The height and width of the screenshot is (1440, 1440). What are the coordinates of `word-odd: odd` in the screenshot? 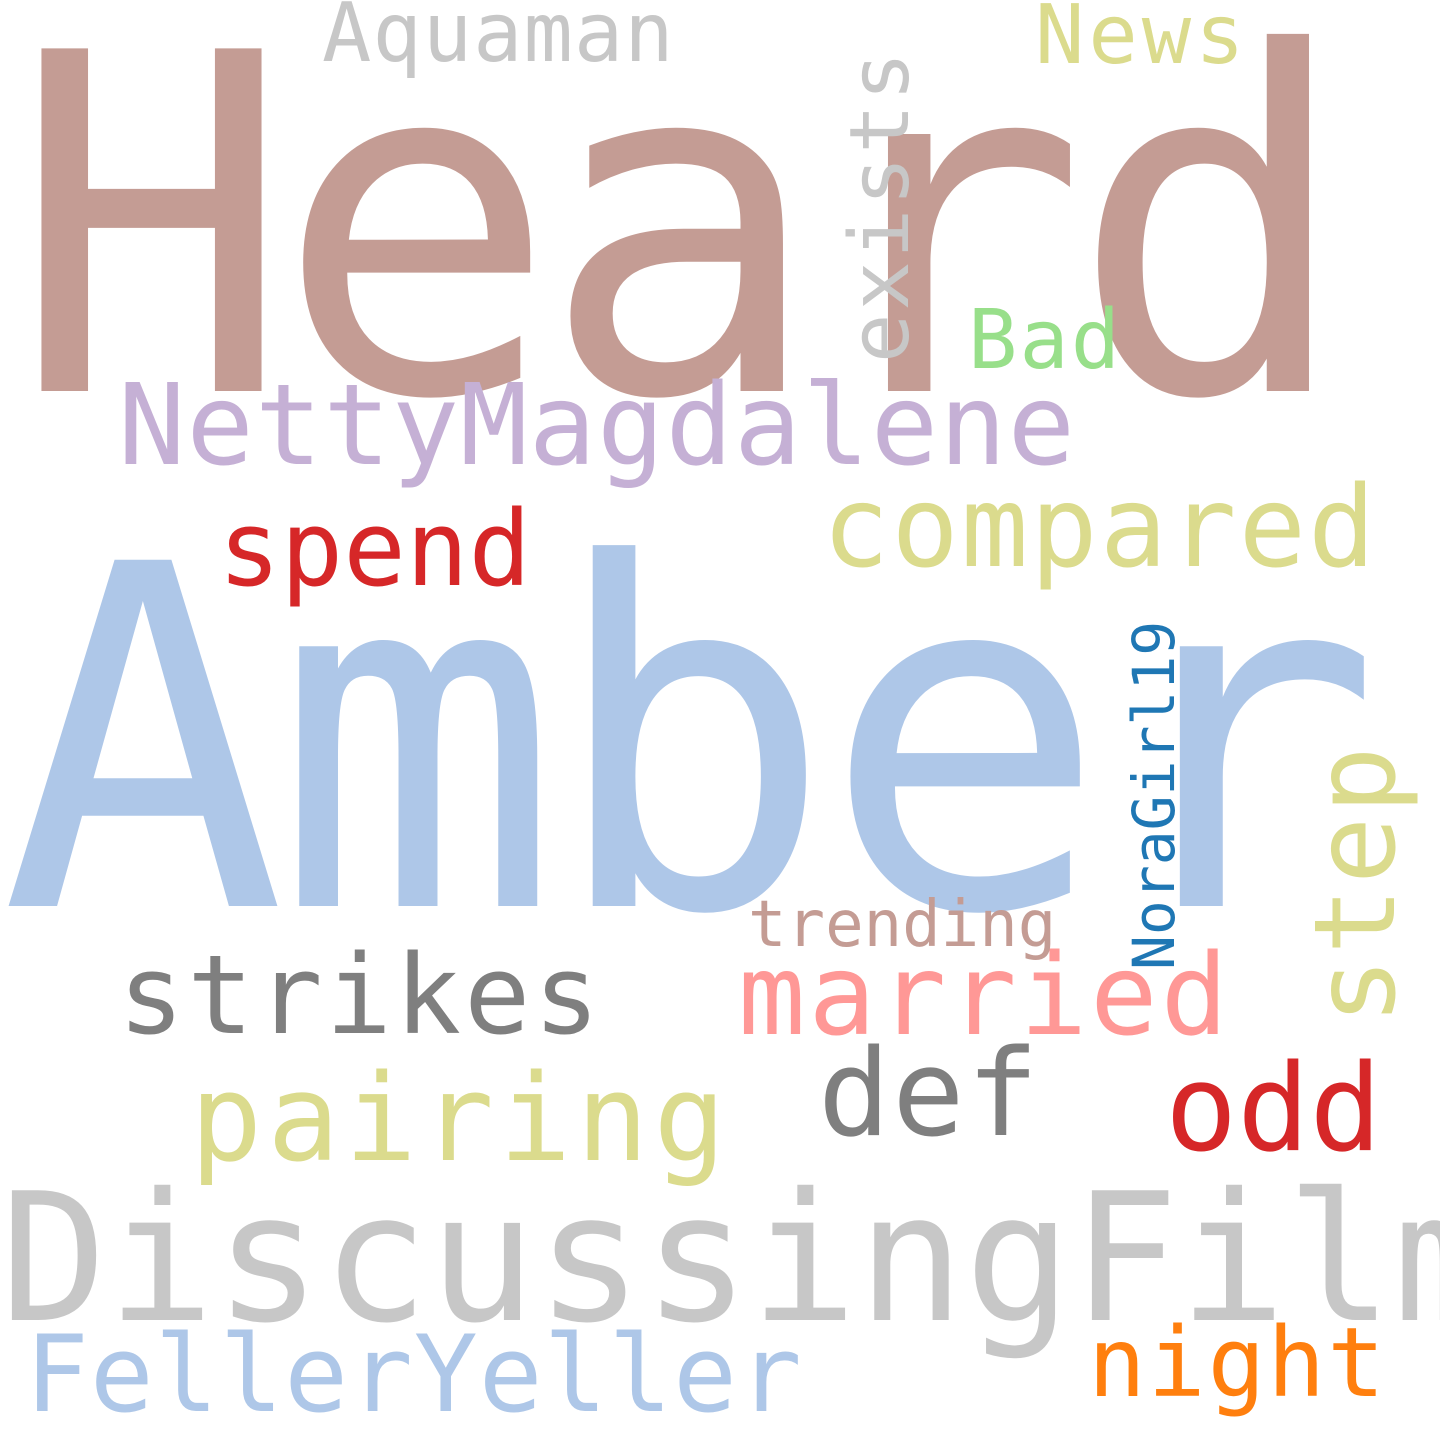 It's located at (1273, 1109).